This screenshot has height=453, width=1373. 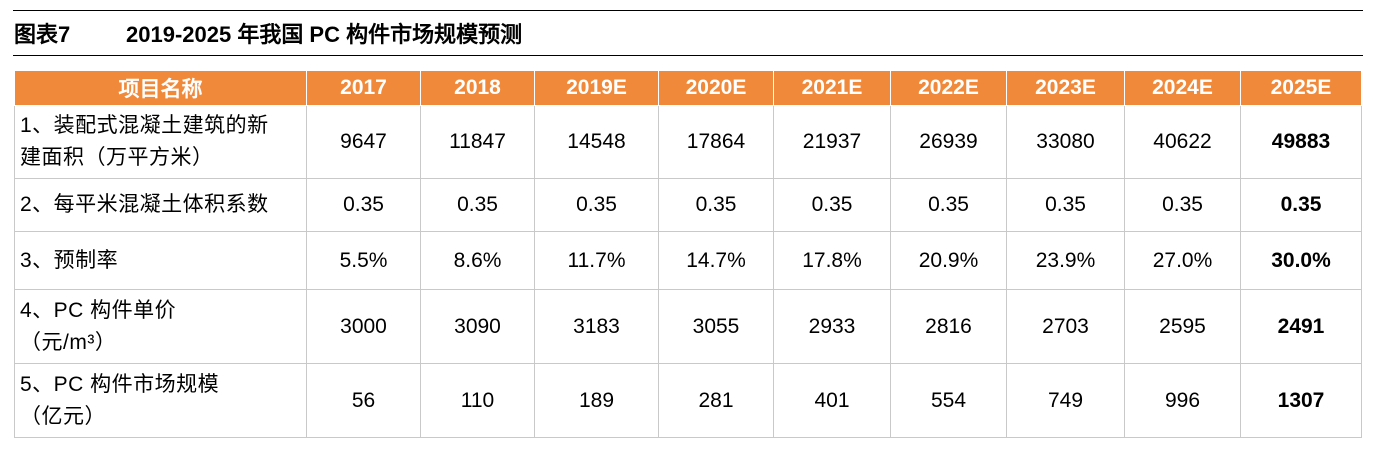 I want to click on table-cell: 554, so click(x=948, y=400).